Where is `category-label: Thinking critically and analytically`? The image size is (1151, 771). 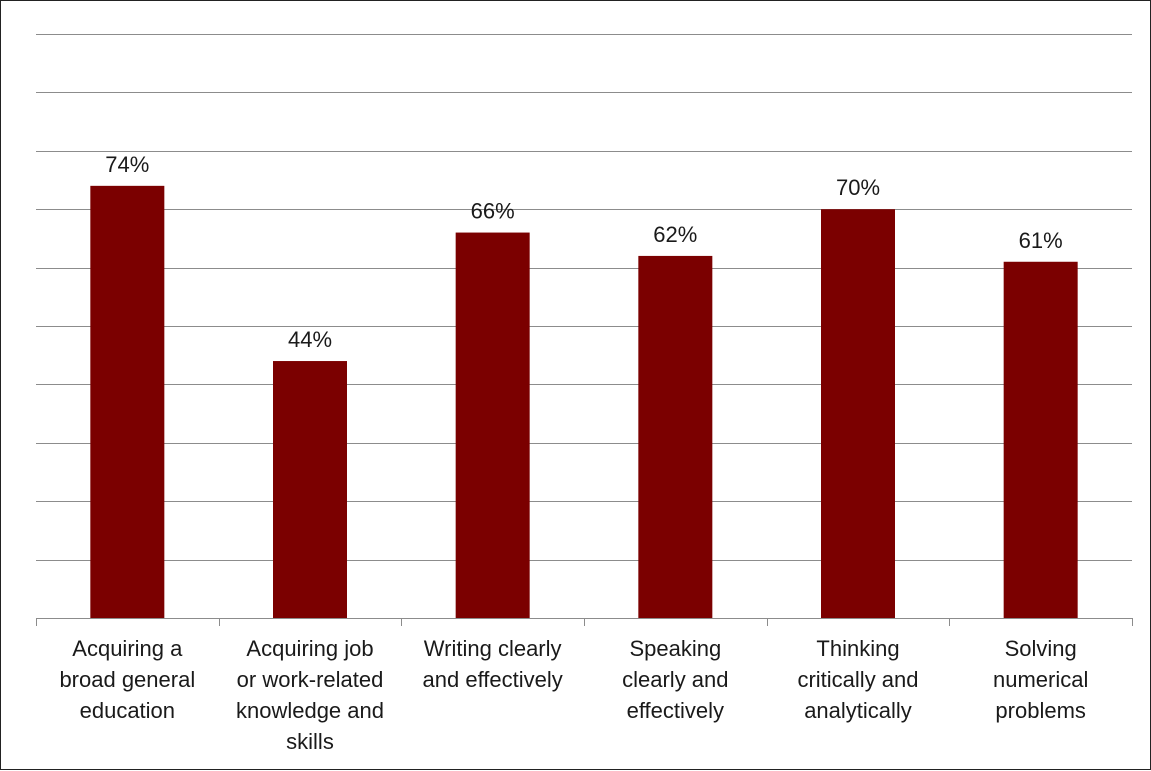 category-label: Thinking critically and analytically is located at coordinates (857, 679).